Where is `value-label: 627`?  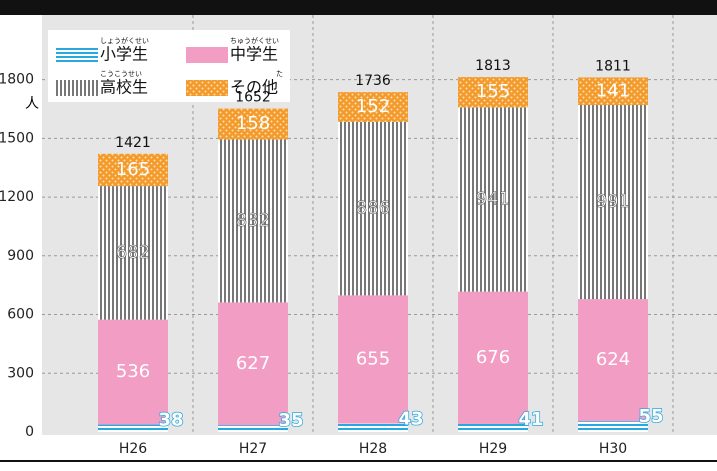 value-label: 627 is located at coordinates (253, 363).